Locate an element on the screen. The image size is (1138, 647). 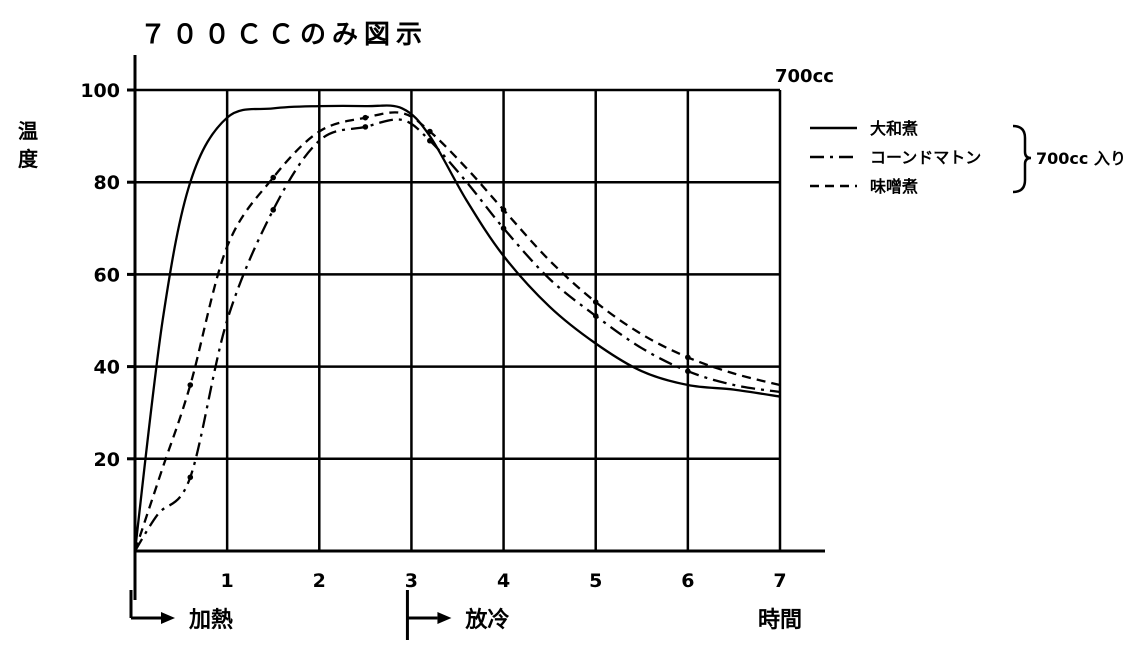
y-axis-label-line2: 度 is located at coordinates (28, 159).